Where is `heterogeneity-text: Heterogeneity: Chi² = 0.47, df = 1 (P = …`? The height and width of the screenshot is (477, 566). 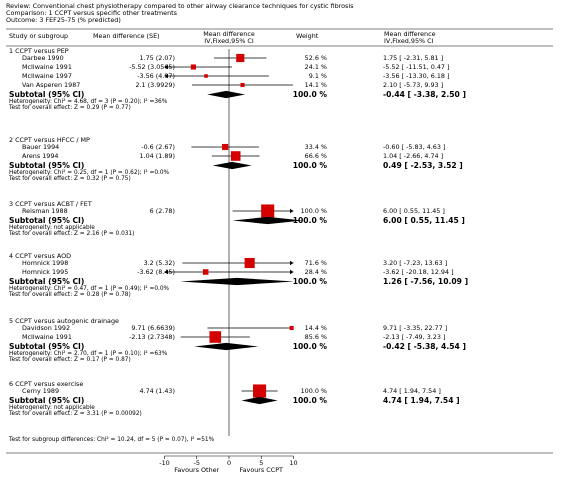 heterogeneity-text: Heterogeneity: Chi² = 0.47, df = 1 (P = … is located at coordinates (89, 288).